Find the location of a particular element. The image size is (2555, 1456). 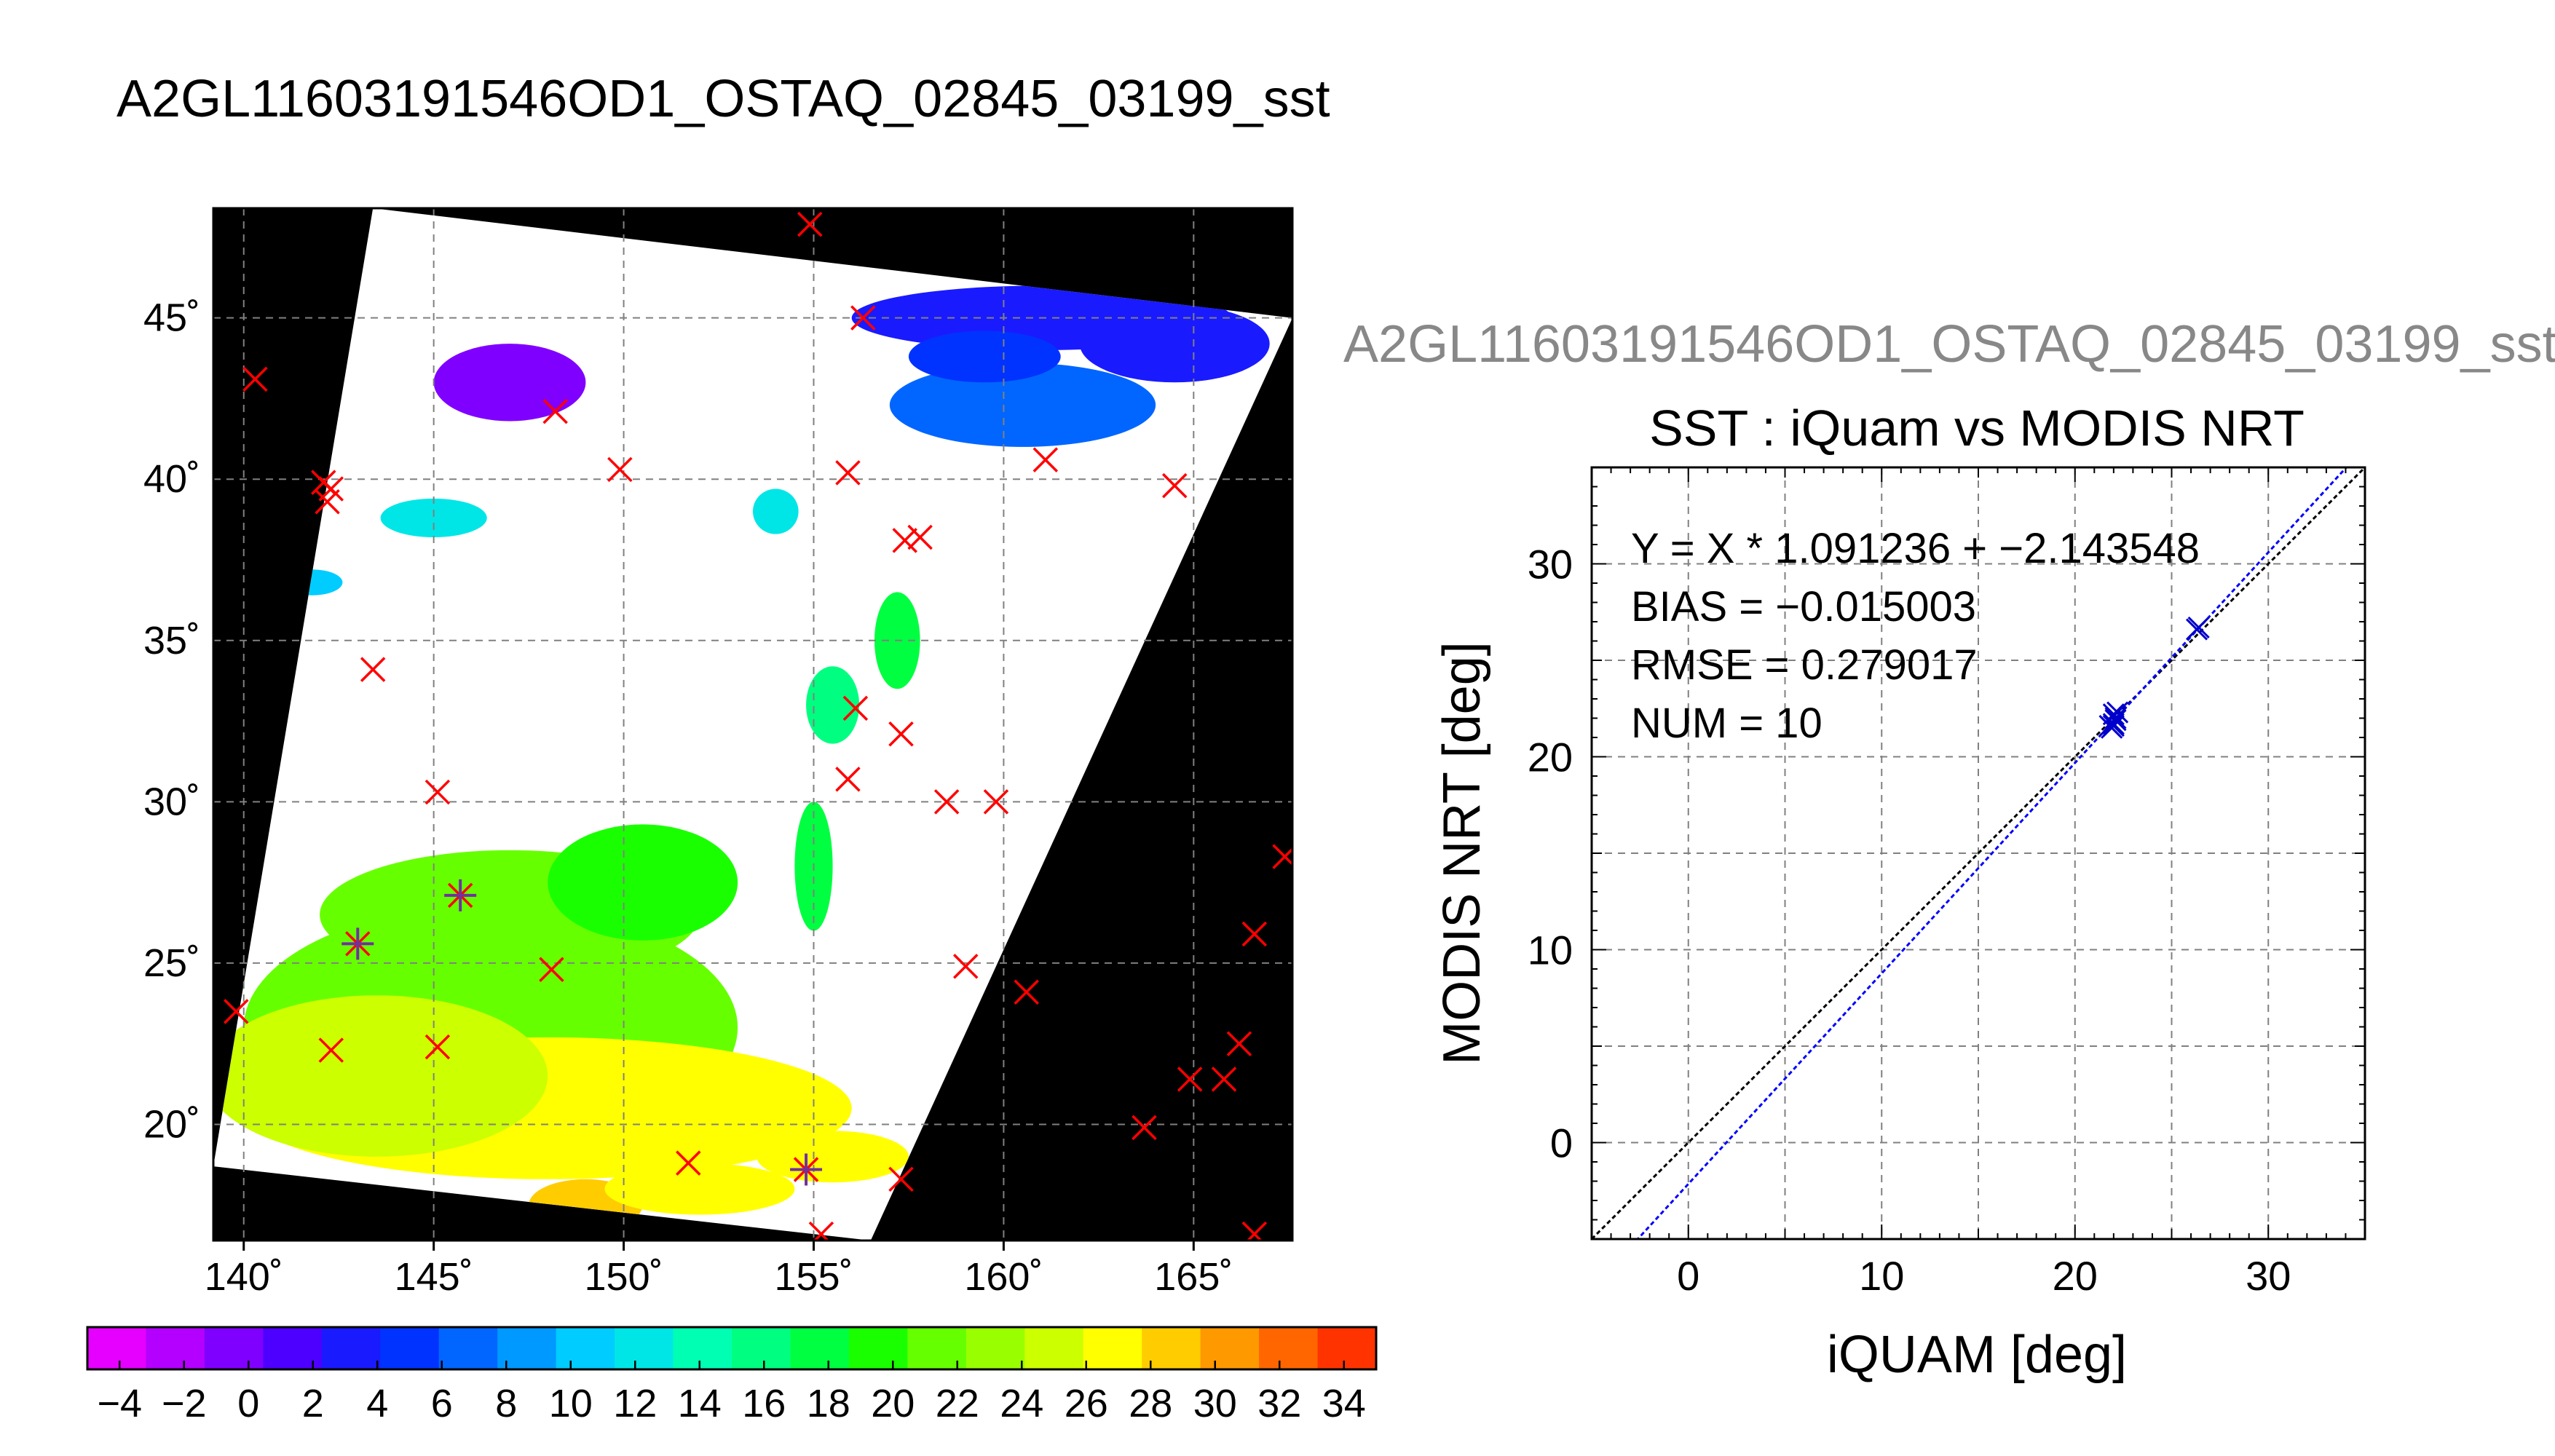

stats-annotation: NUM = 10 is located at coordinates (1727, 723).